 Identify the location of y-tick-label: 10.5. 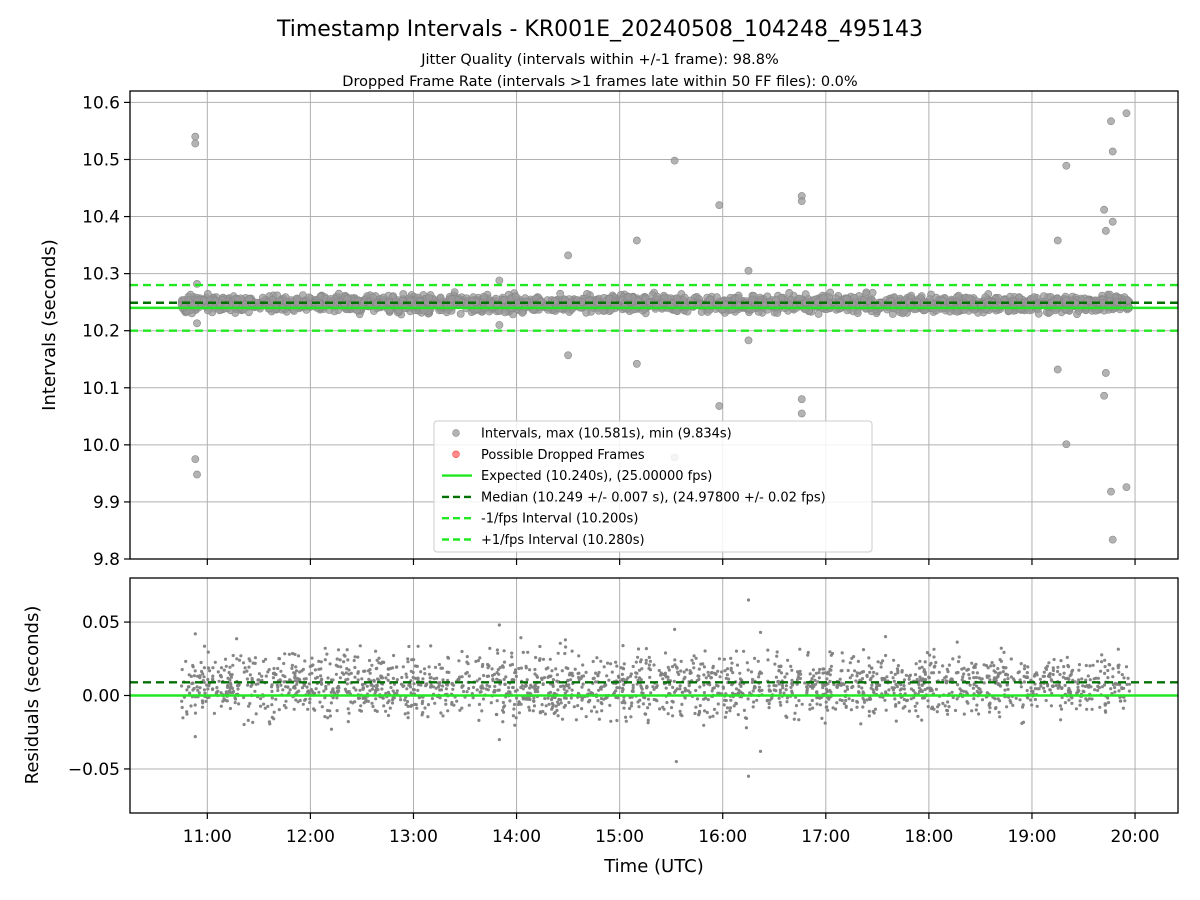
(101, 160).